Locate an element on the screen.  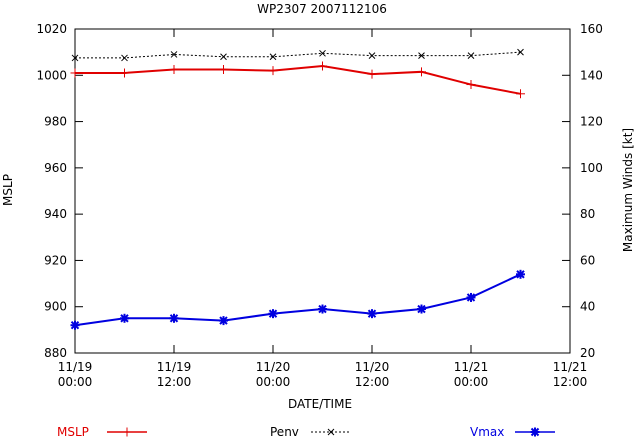
y2-tick-label: 100 is located at coordinates (591, 168).